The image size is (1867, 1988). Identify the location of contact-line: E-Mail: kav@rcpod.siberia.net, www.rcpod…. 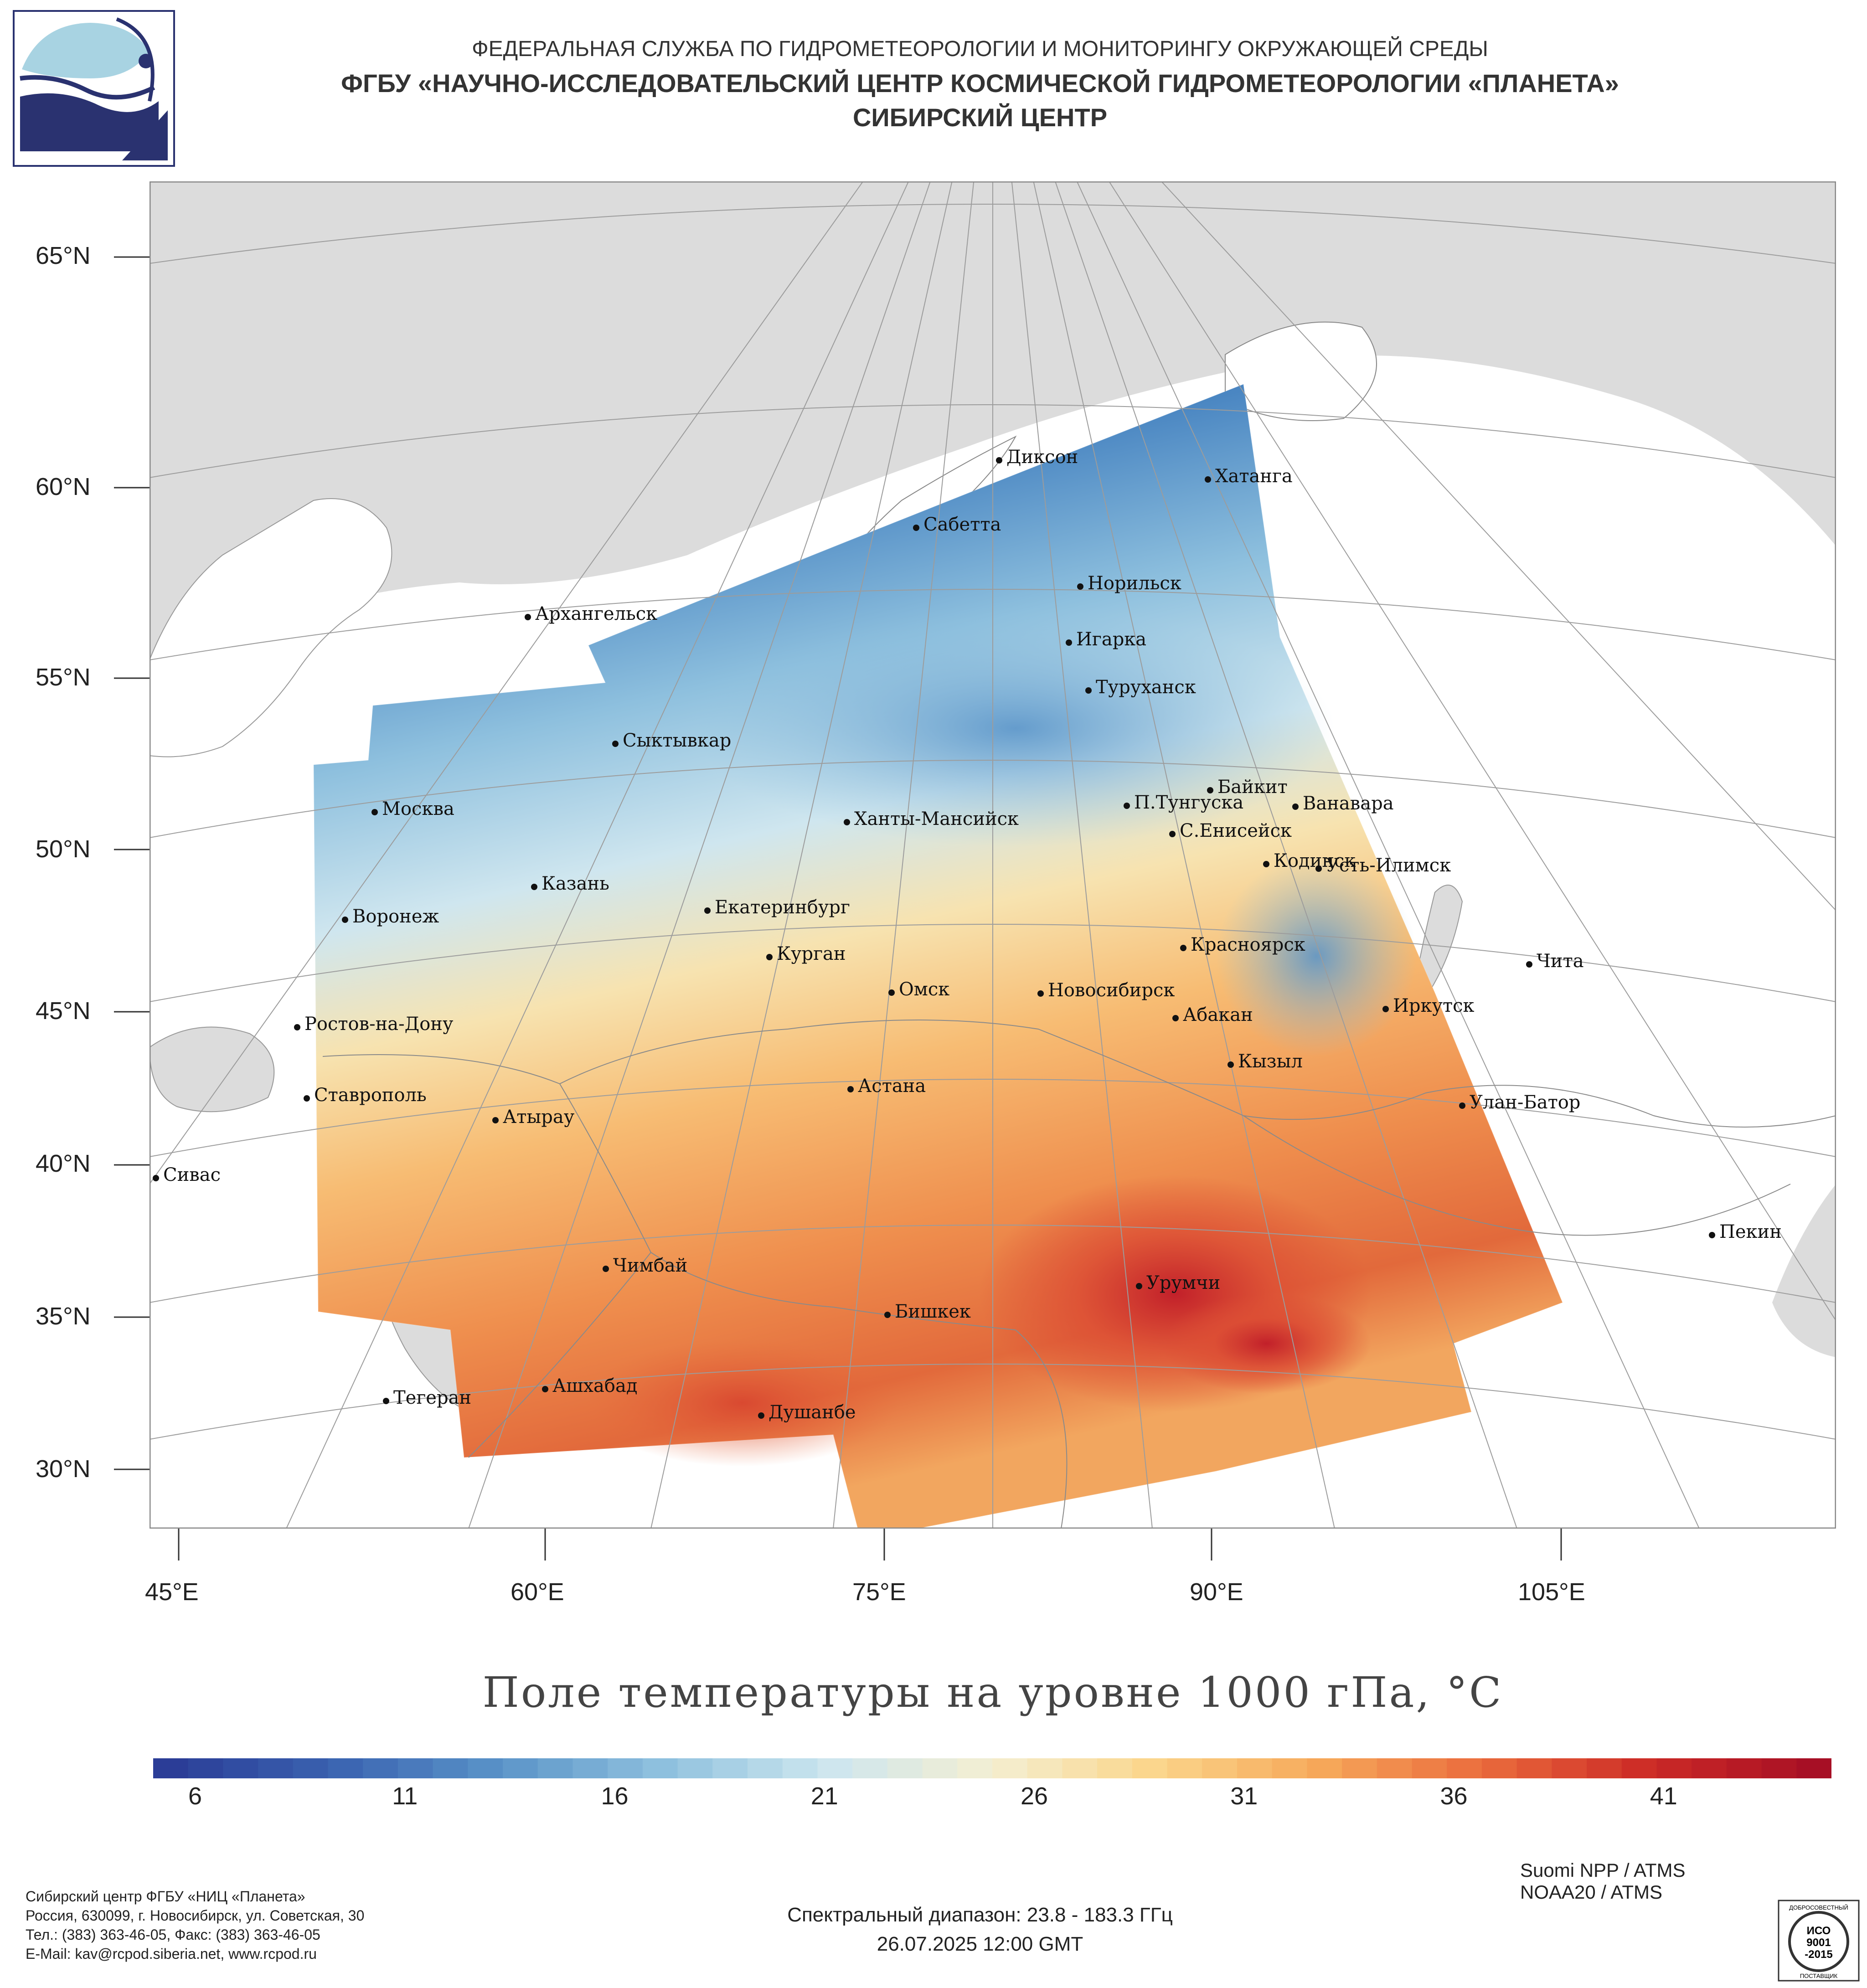
(171, 1954).